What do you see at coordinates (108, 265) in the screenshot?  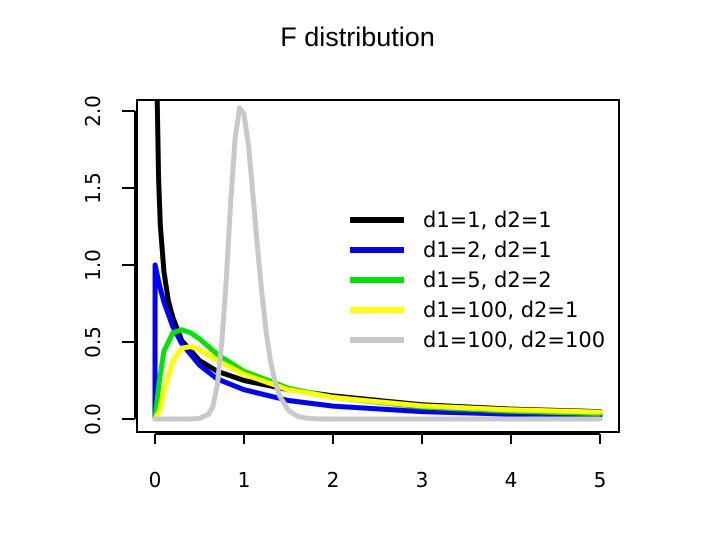 I see `y-axis: 0.0 0.5 1.0 1.5 2.0` at bounding box center [108, 265].